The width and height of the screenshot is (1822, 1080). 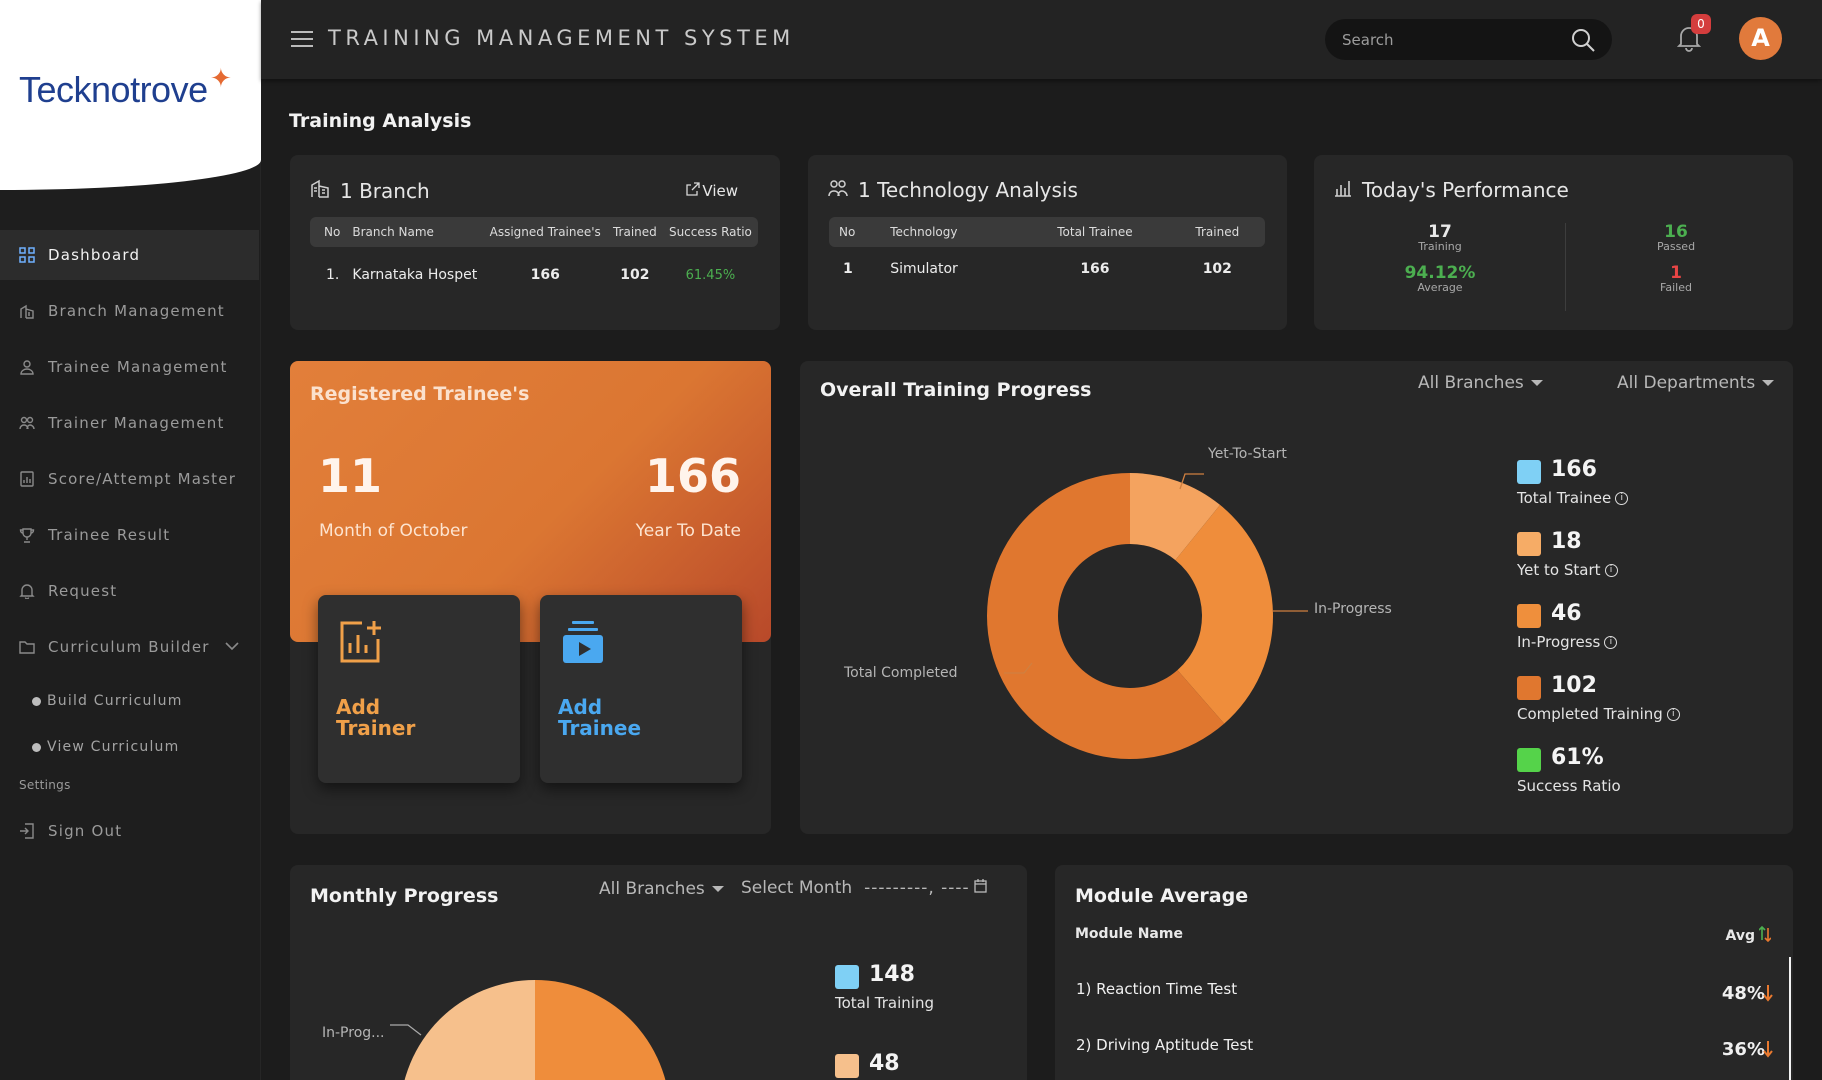 I want to click on search-icon, so click(x=1583, y=42).